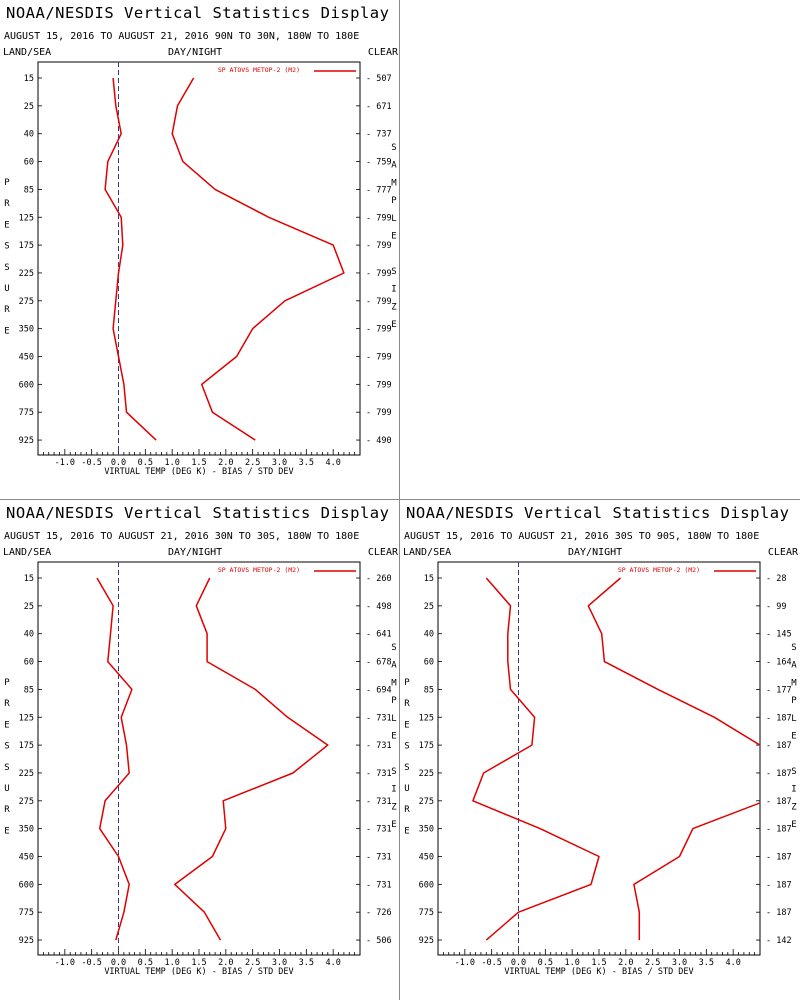 This screenshot has height=1000, width=800. Describe the element at coordinates (400, 499) in the screenshot. I see `panel-divider-horizontal` at that location.